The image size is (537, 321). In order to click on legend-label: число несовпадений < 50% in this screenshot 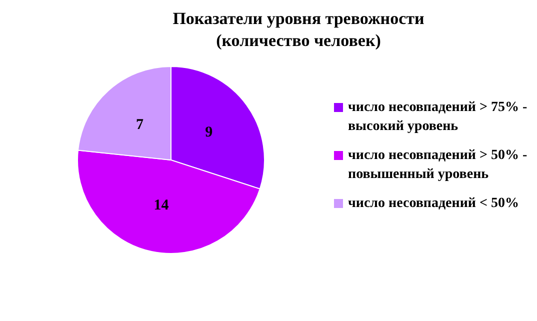, I will do `click(433, 203)`.